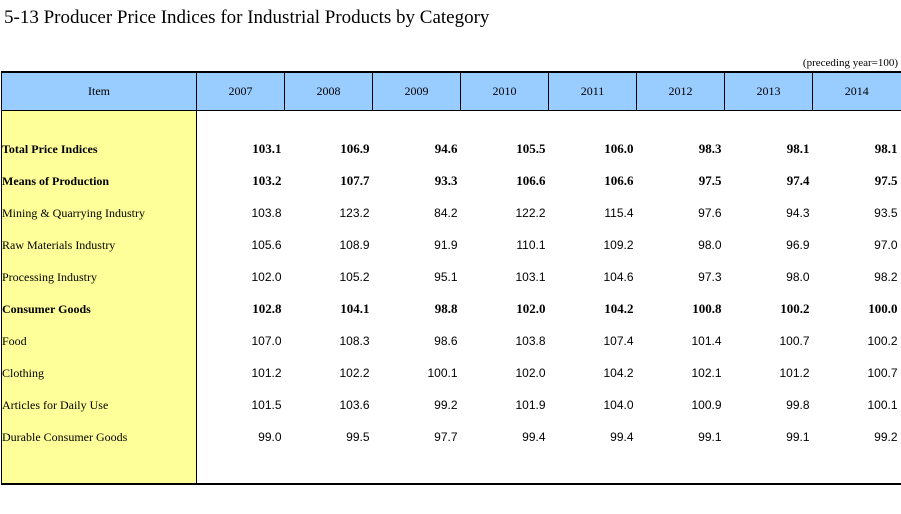  Describe the element at coordinates (446, 213) in the screenshot. I see `value-cell: 84.2` at that location.